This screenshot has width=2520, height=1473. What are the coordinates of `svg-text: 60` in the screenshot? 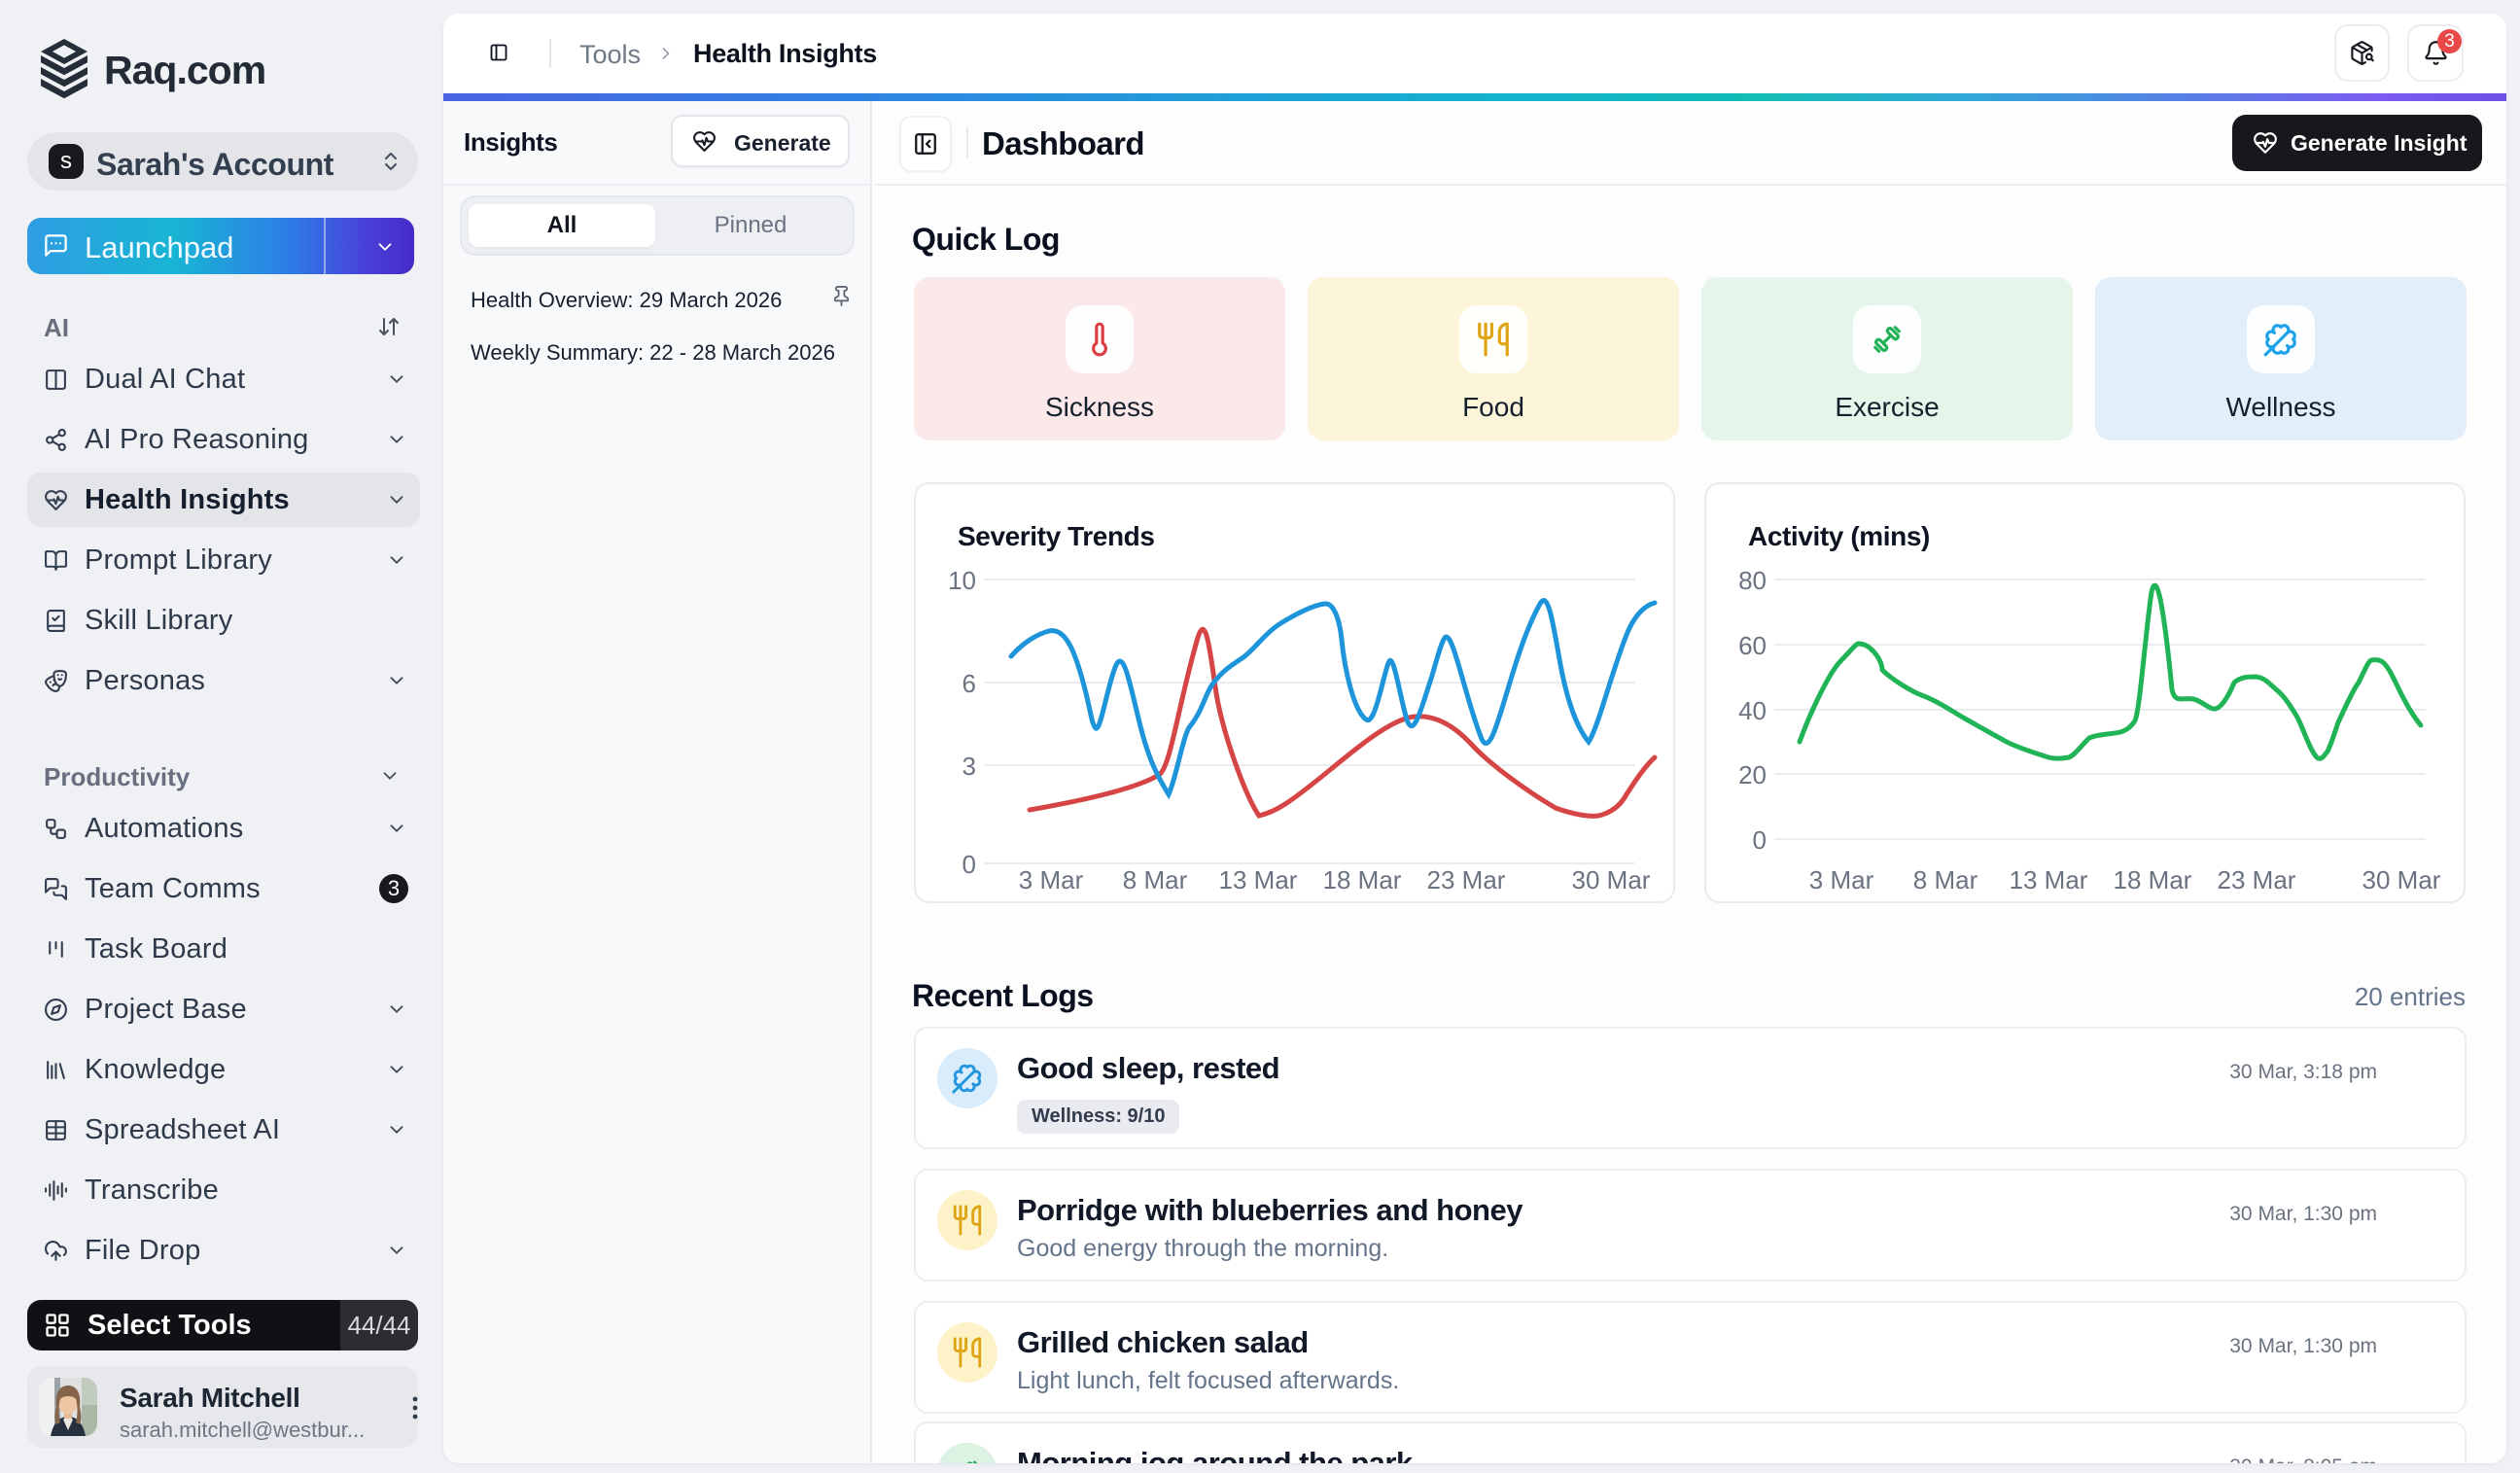 It's located at (1752, 645).